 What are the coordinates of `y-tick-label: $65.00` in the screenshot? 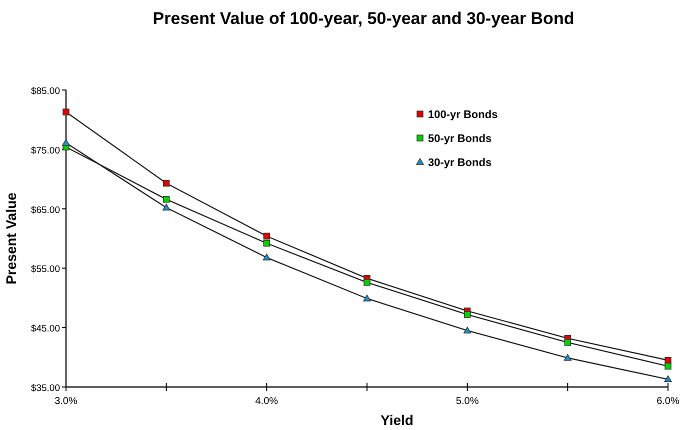 It's located at (45, 210).